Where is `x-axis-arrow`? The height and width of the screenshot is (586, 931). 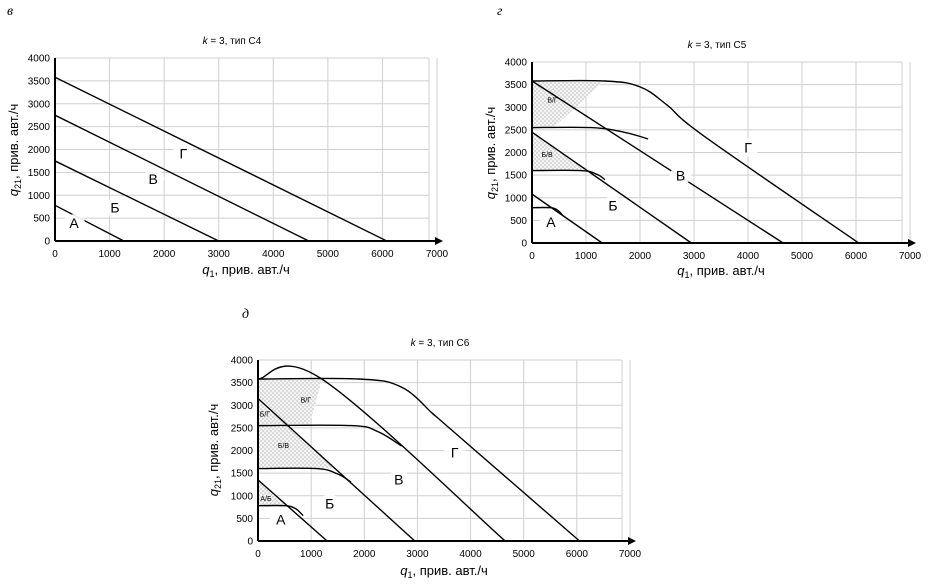
x-axis-arrow is located at coordinates (439, 241).